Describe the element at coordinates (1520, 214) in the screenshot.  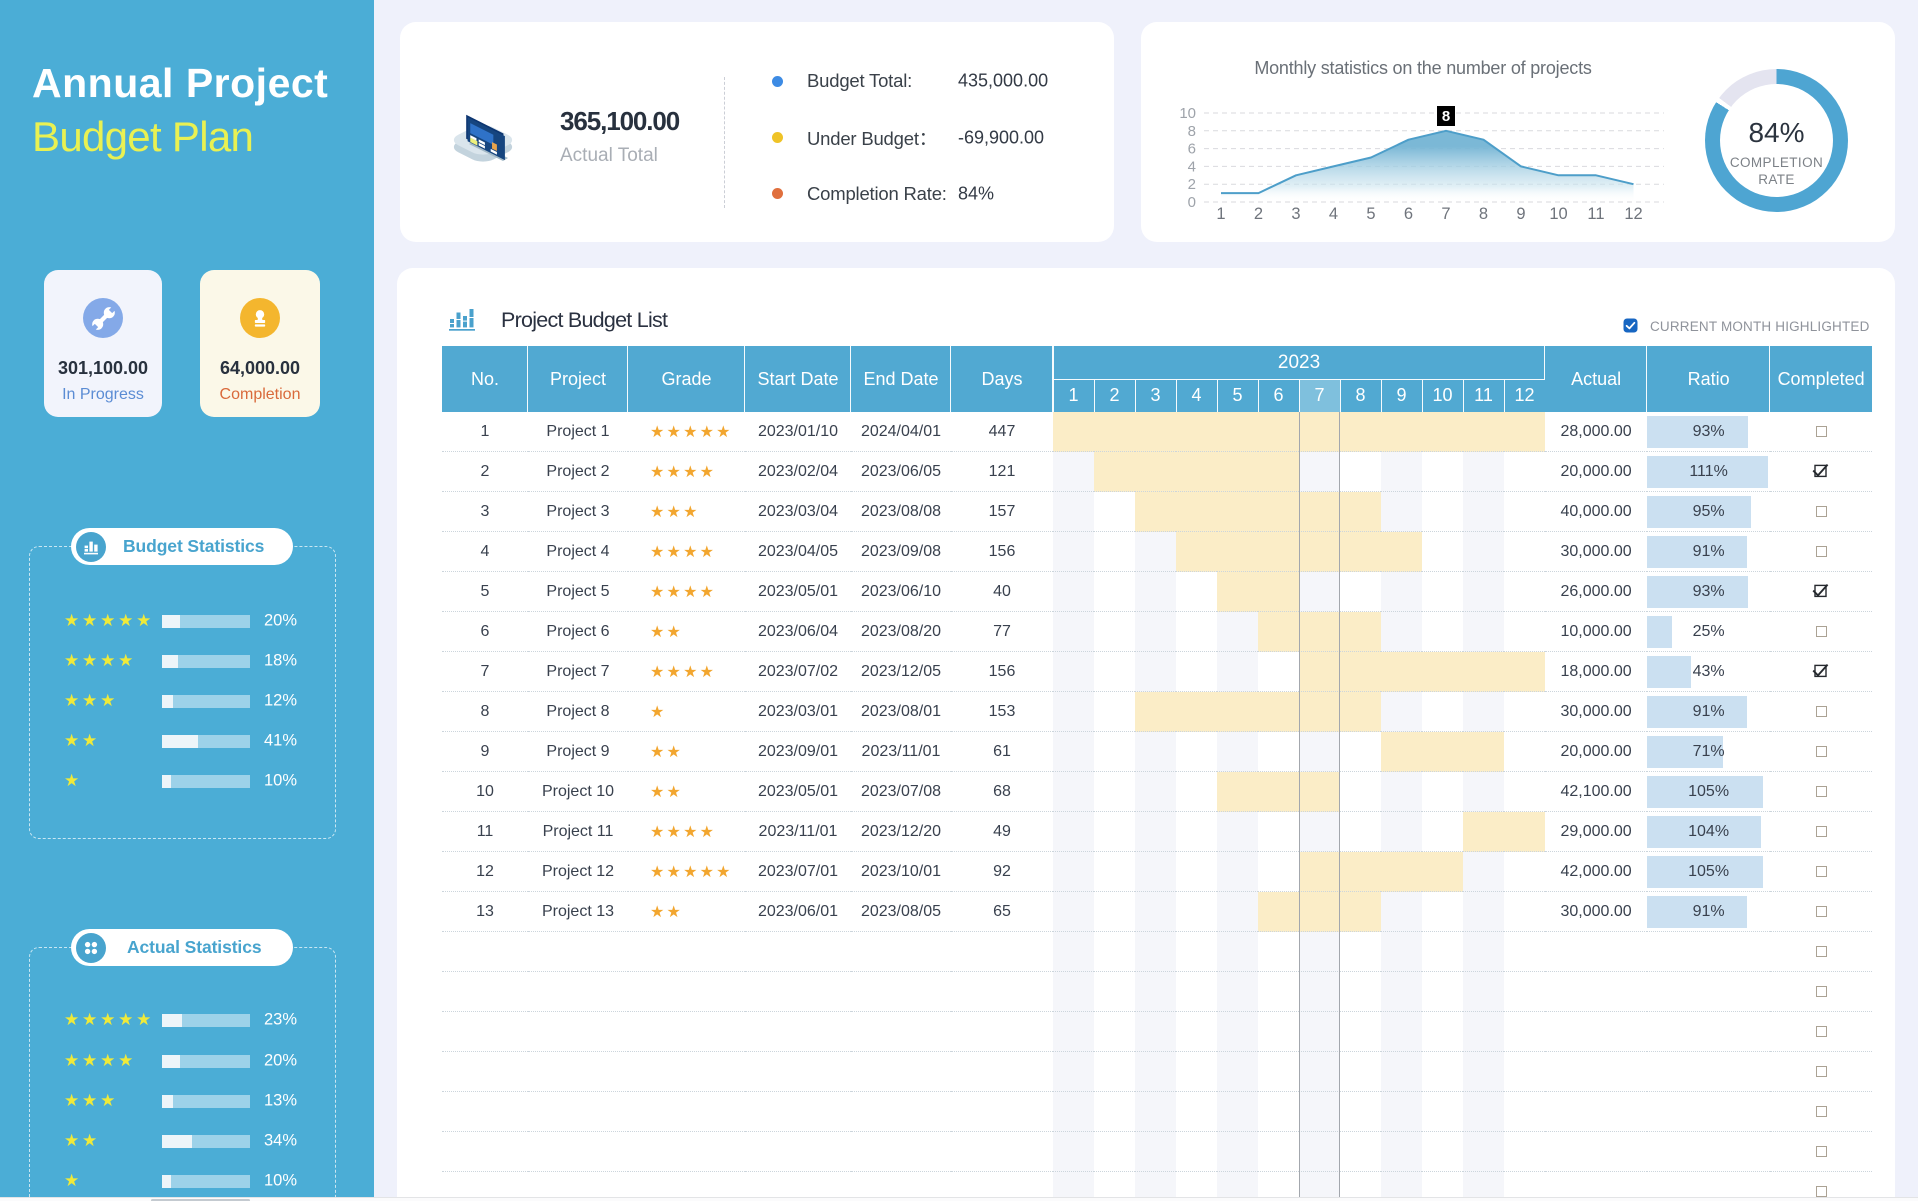
I see `svg-text: 9` at that location.